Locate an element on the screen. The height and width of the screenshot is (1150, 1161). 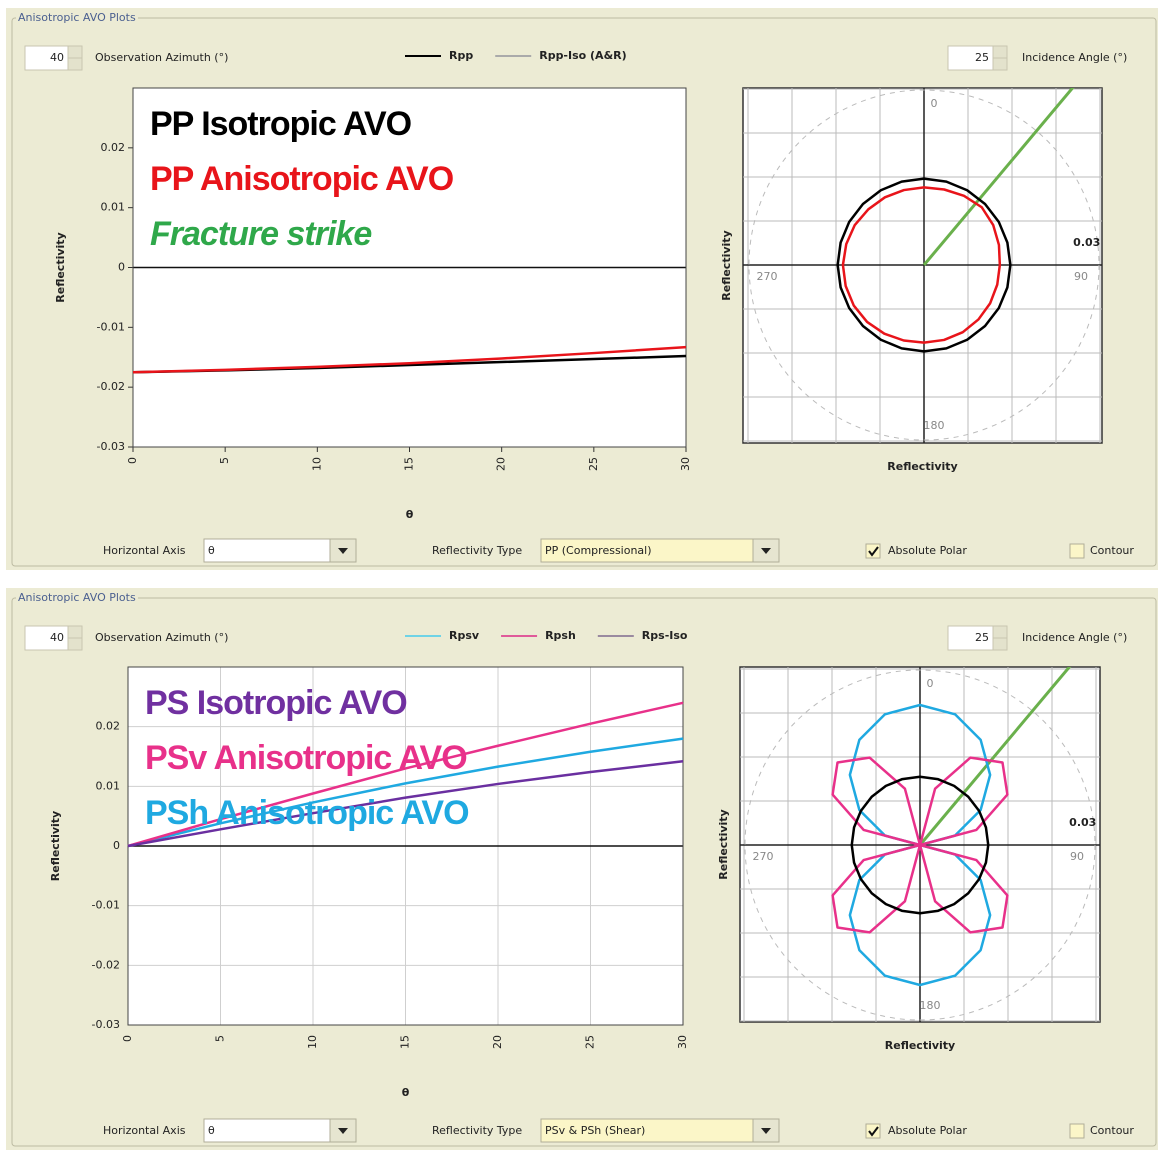
polar-ring is located at coordinates (920, 845).